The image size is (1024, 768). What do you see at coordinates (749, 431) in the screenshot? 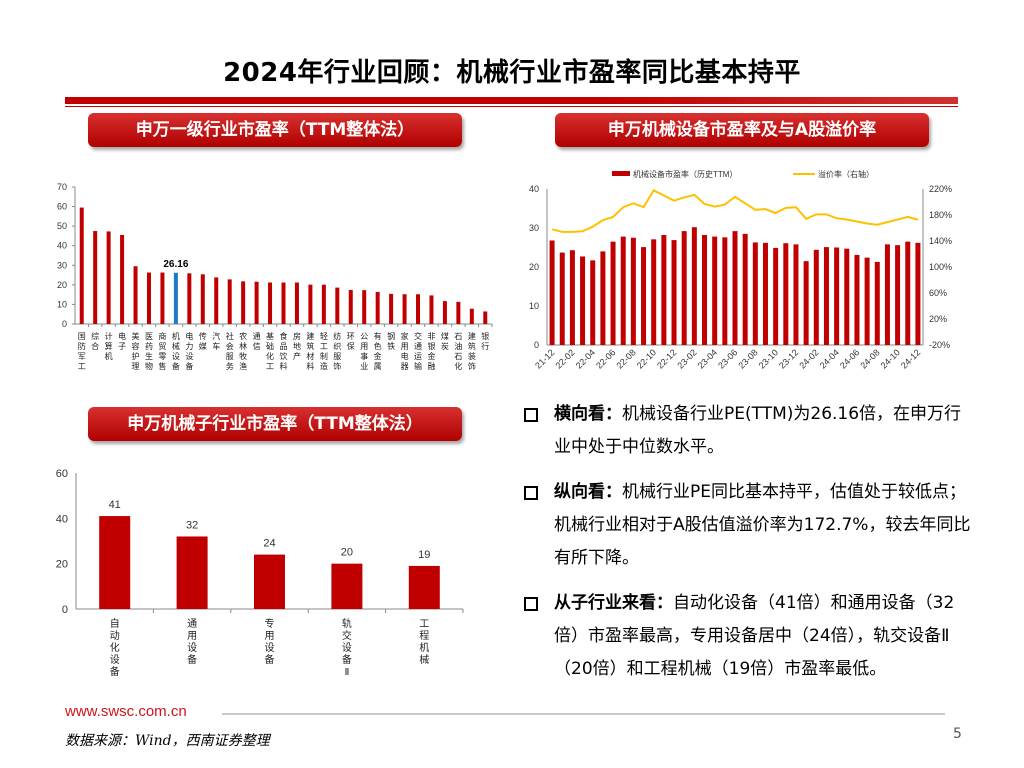
I see `bullet-horizontal: 横向看：机械设备行业PE(TTM)为26.16倍，在申万行业中处于中位数水平。` at bounding box center [749, 431].